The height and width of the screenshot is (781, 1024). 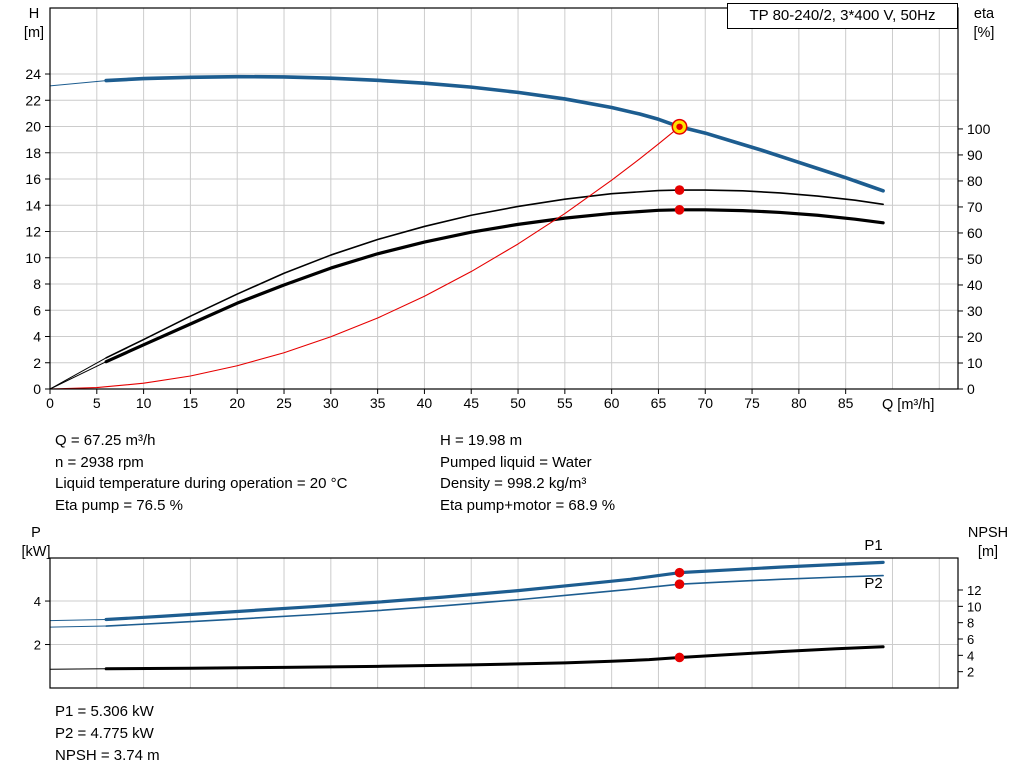 I want to click on head-axis-label-line2: [m], so click(x=34, y=33).